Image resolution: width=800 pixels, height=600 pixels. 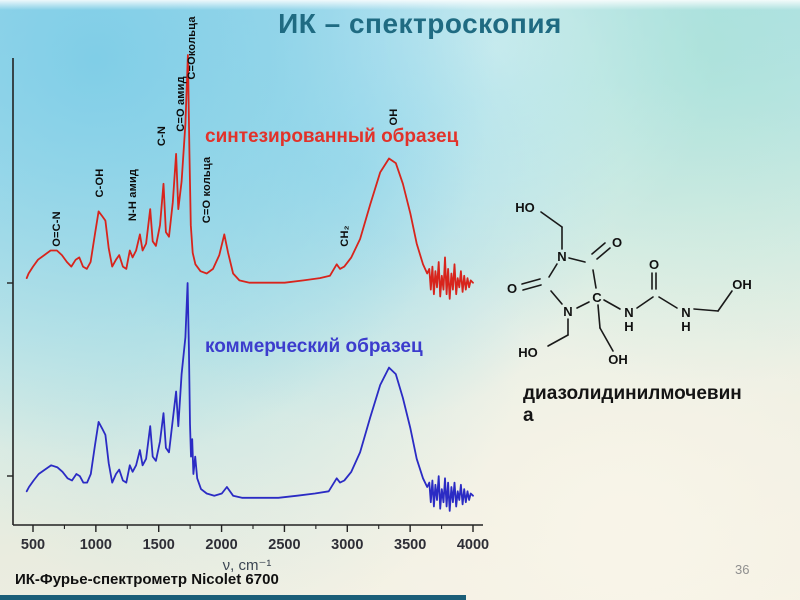 I want to click on diazolidinyl-urea-structure: HO N O N C O HO OH N H O N H OH, so click(x=629, y=283).